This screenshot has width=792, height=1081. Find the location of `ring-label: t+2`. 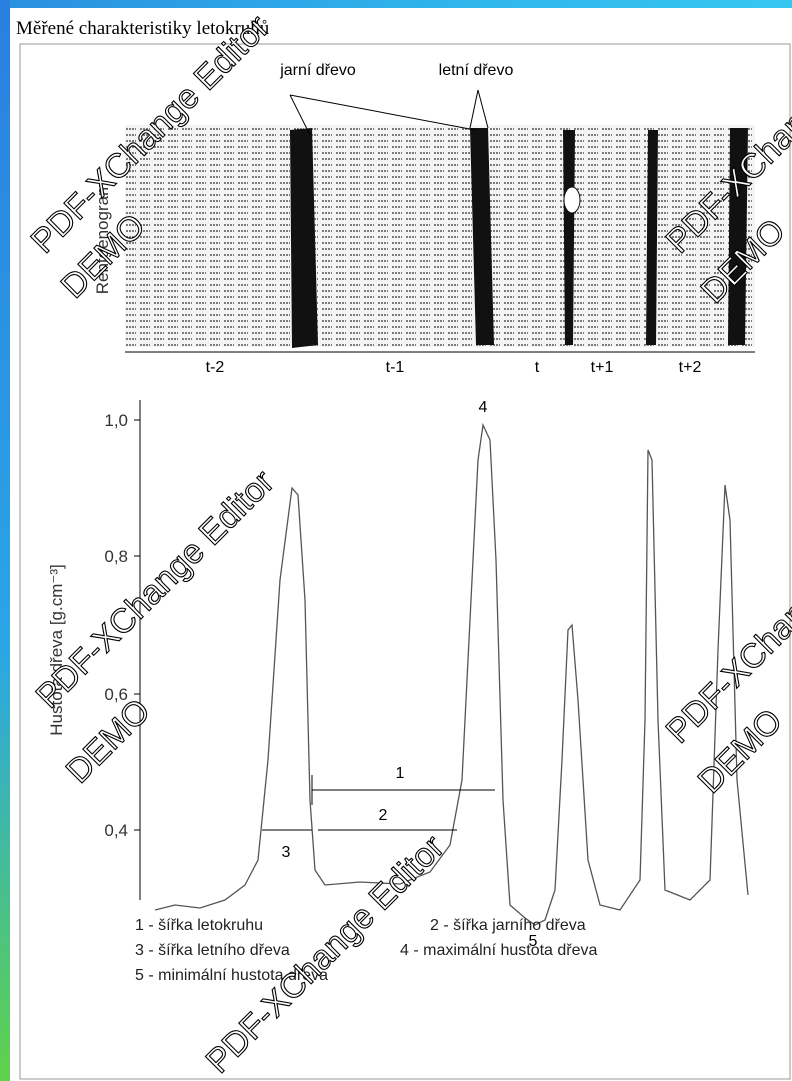

ring-label: t+2 is located at coordinates (690, 367).